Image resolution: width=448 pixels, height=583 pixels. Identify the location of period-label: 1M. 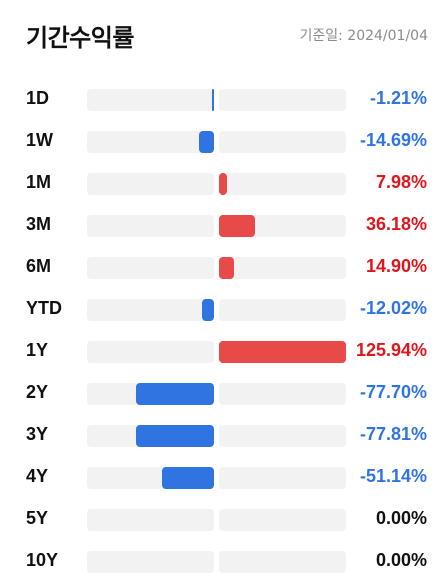
(39, 182).